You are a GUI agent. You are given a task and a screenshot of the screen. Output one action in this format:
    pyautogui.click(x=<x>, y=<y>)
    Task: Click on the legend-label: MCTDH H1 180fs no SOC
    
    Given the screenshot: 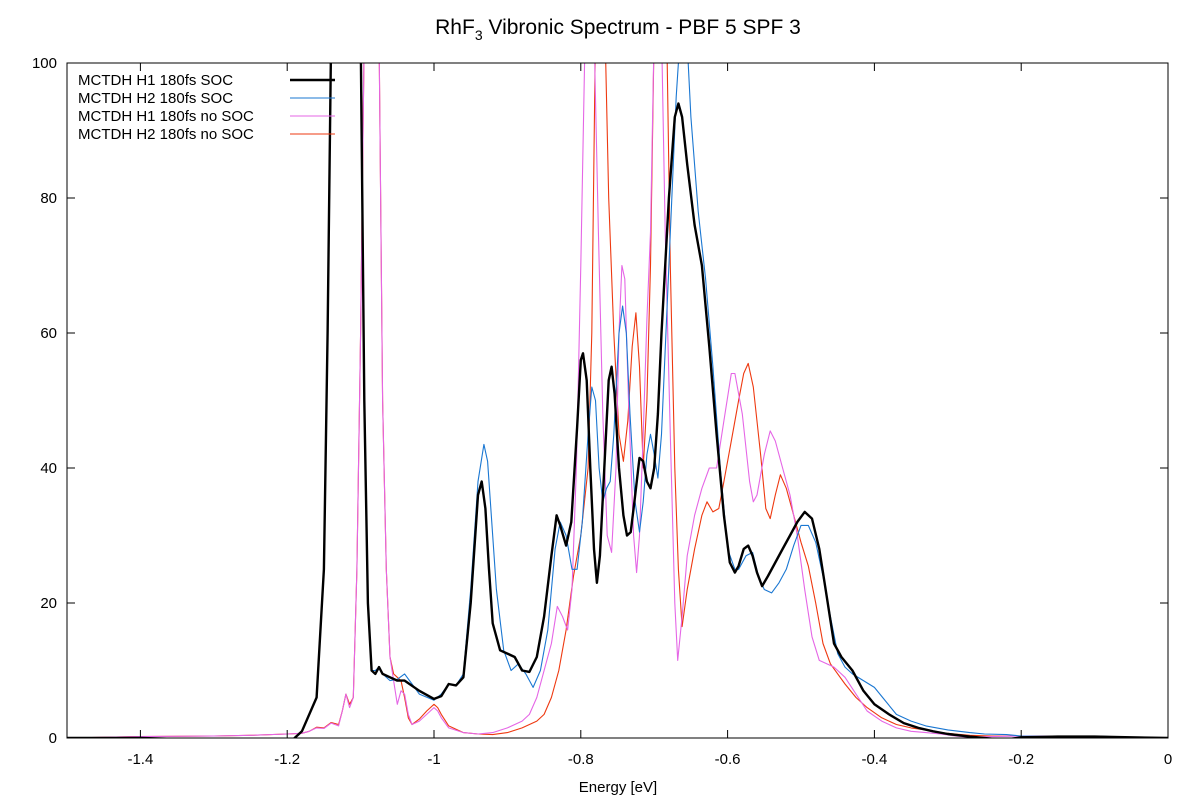 What is the action you would take?
    pyautogui.click(x=166, y=116)
    